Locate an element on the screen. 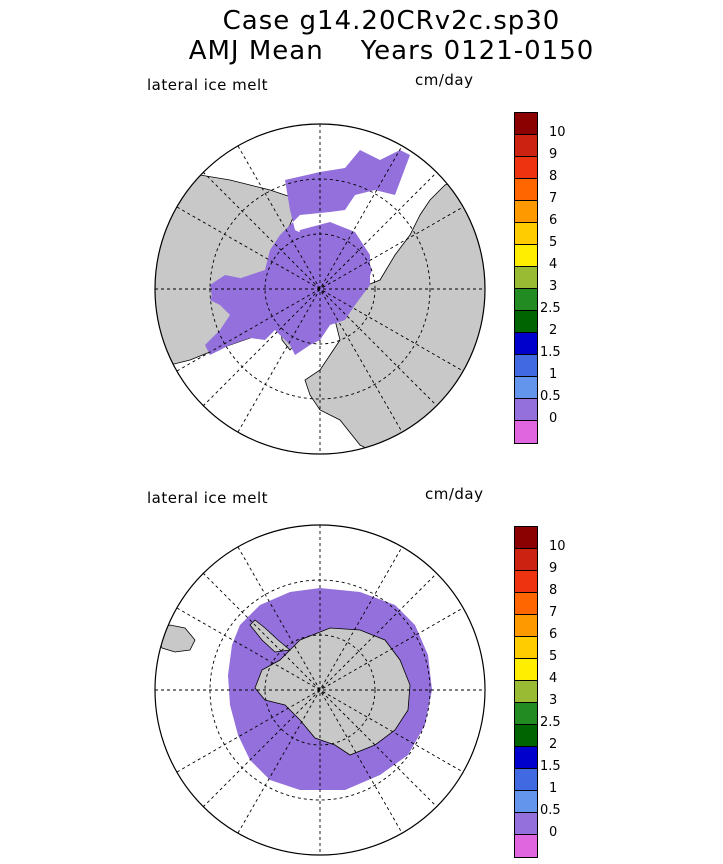 This screenshot has width=723, height=864. north-panel-label: lateral ice melt is located at coordinates (208, 85).